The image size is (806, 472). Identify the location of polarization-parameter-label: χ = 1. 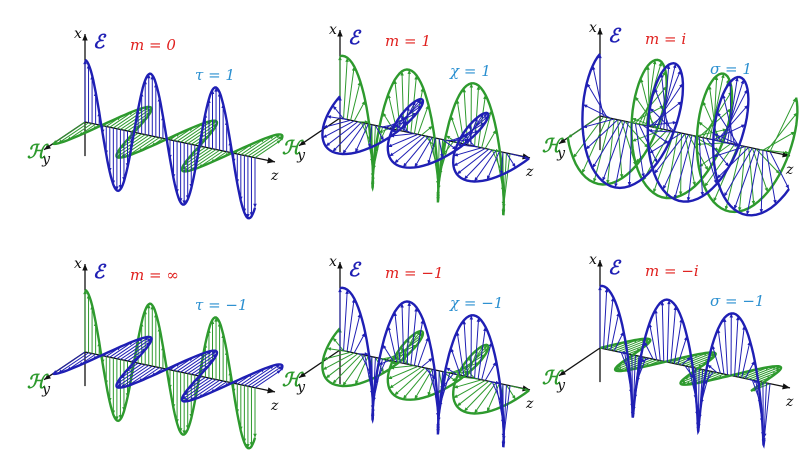
(470, 71).